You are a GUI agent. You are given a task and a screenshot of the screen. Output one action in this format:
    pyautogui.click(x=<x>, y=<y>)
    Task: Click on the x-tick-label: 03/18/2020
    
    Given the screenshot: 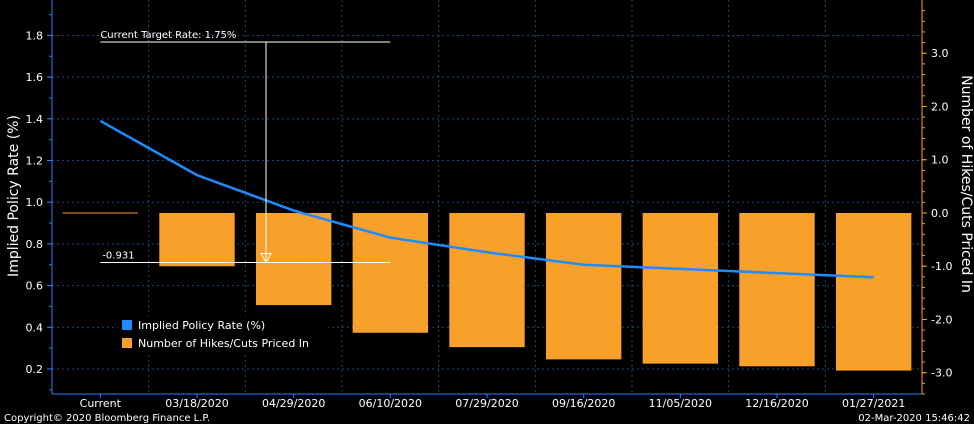 What is the action you would take?
    pyautogui.click(x=196, y=403)
    